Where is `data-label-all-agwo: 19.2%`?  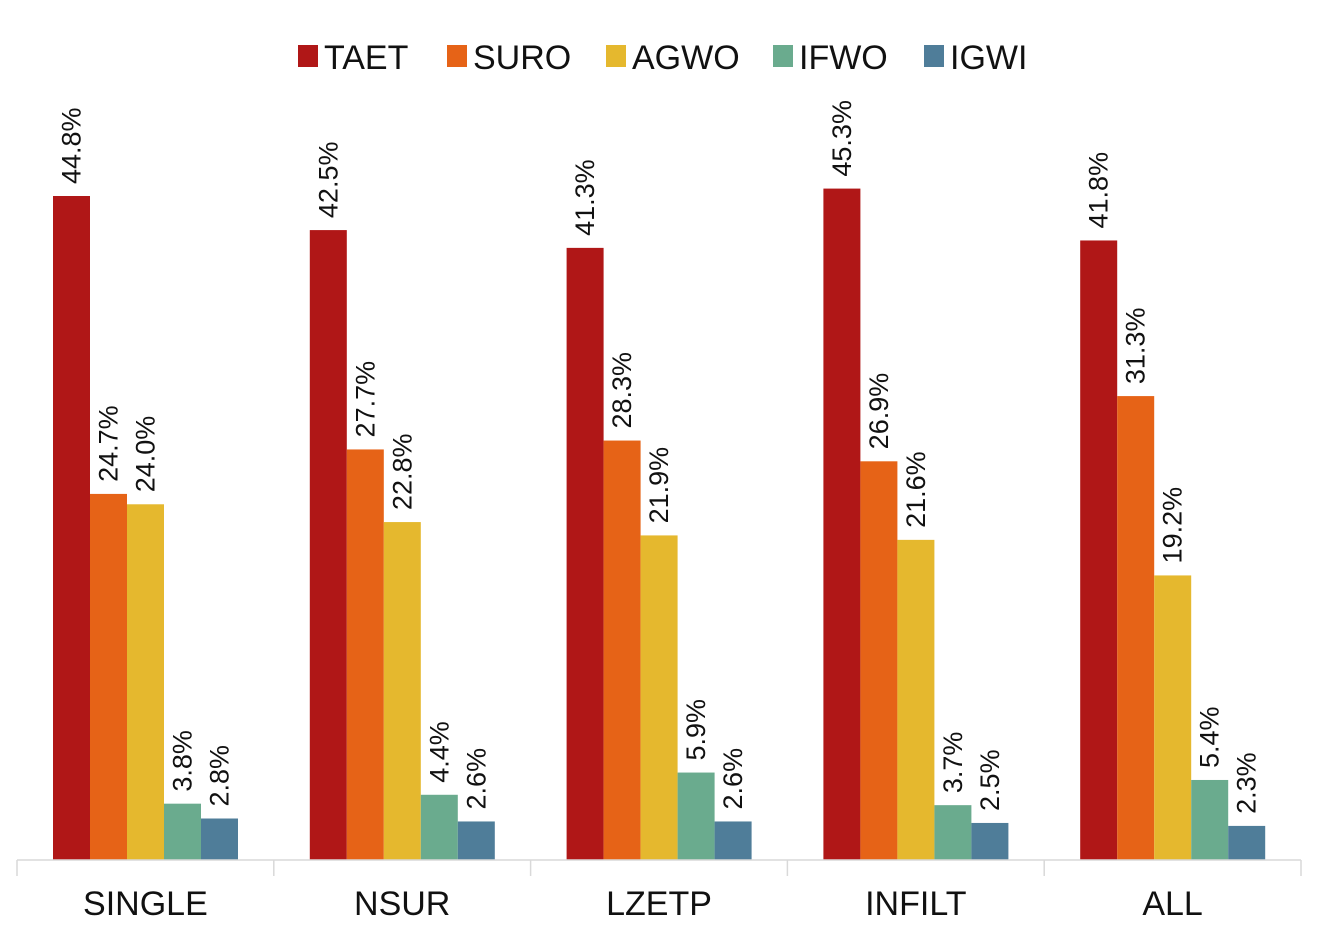 data-label-all-agwo: 19.2% is located at coordinates (1173, 525).